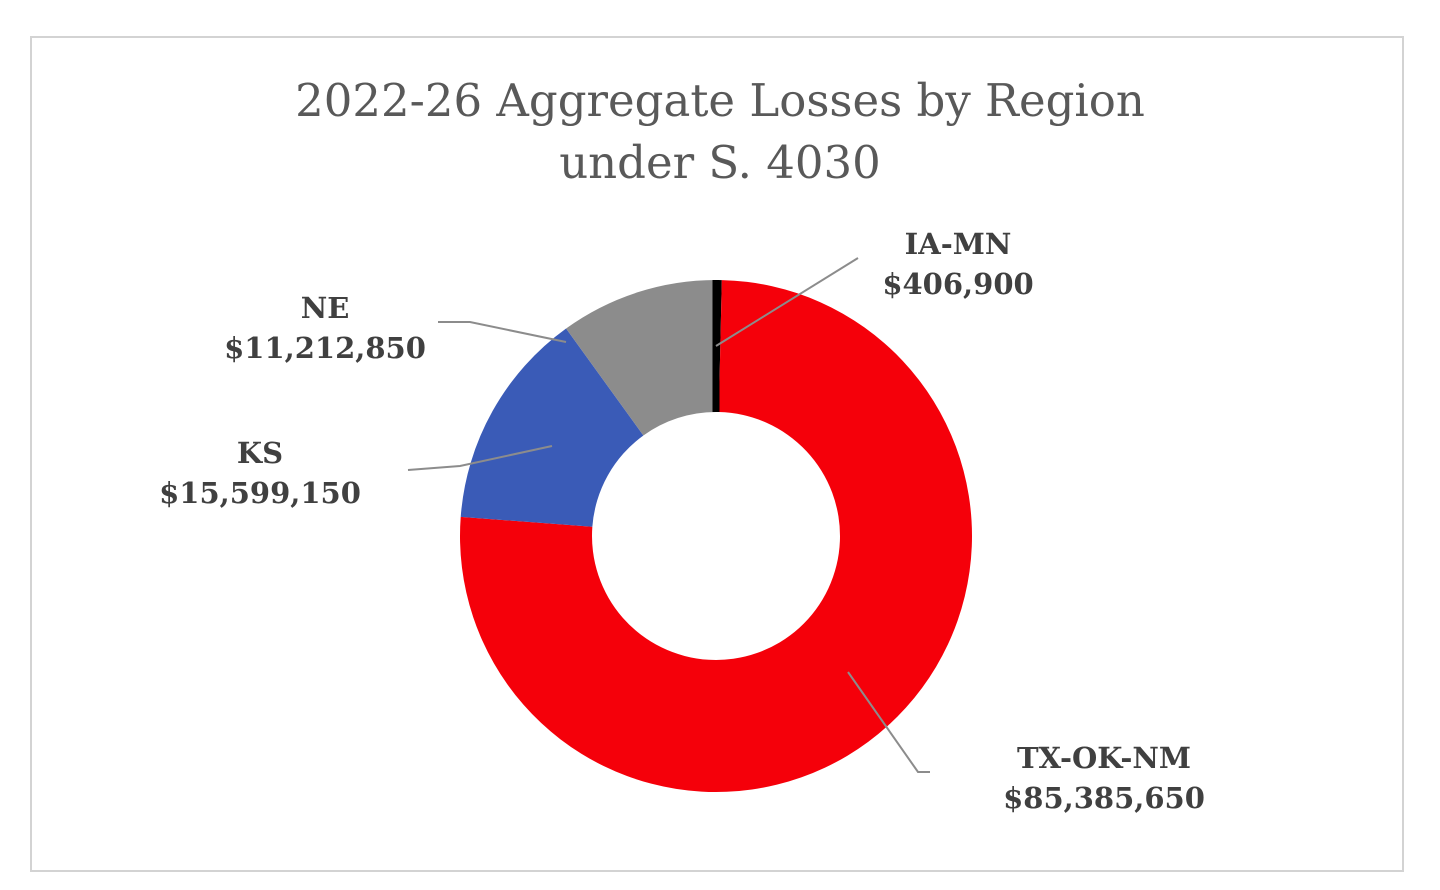 The image size is (1440, 890). I want to click on chart-title-line-1: 2022-26 Aggregate Losses by Region, so click(720, 100).